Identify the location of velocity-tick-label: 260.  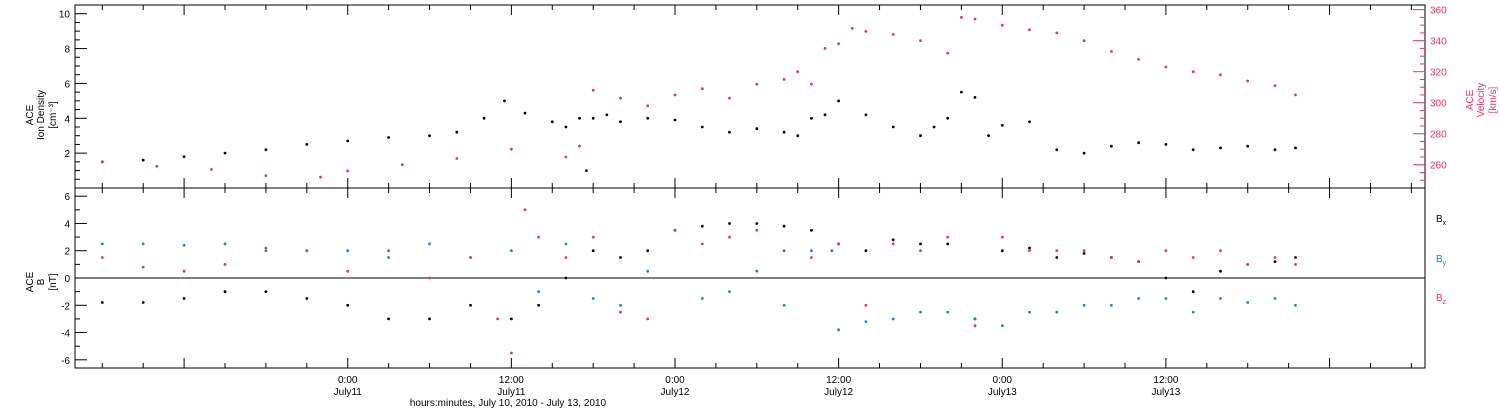
(1438, 166).